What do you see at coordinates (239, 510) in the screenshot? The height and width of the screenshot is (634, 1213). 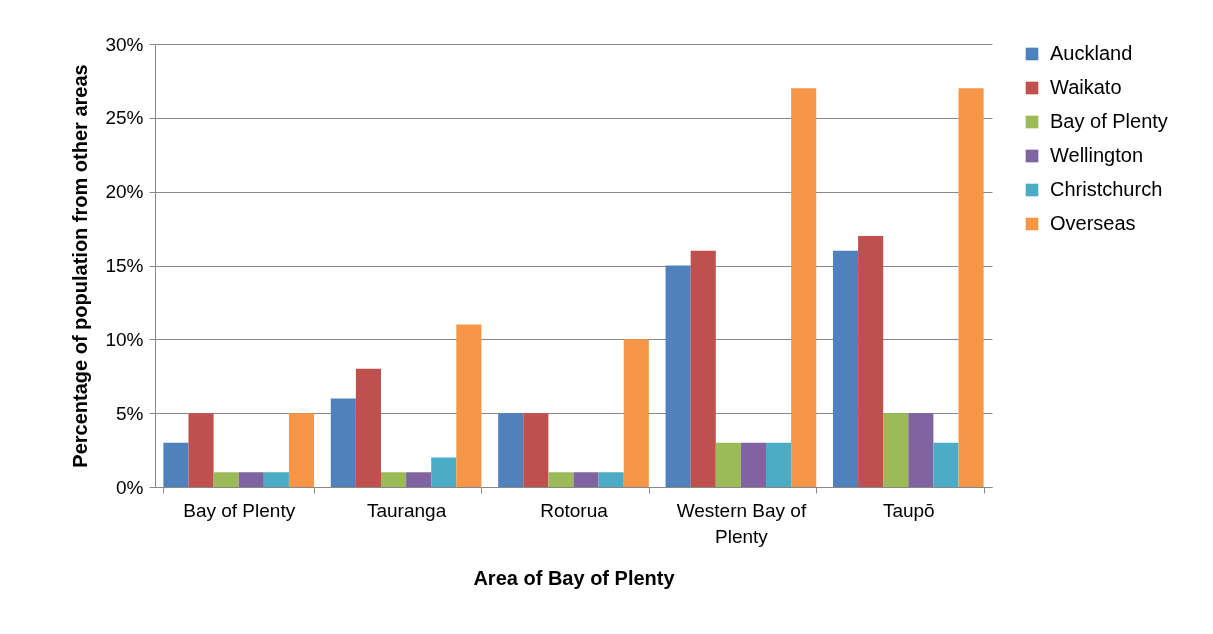 I see `x-tick-label: Bay of Plenty` at bounding box center [239, 510].